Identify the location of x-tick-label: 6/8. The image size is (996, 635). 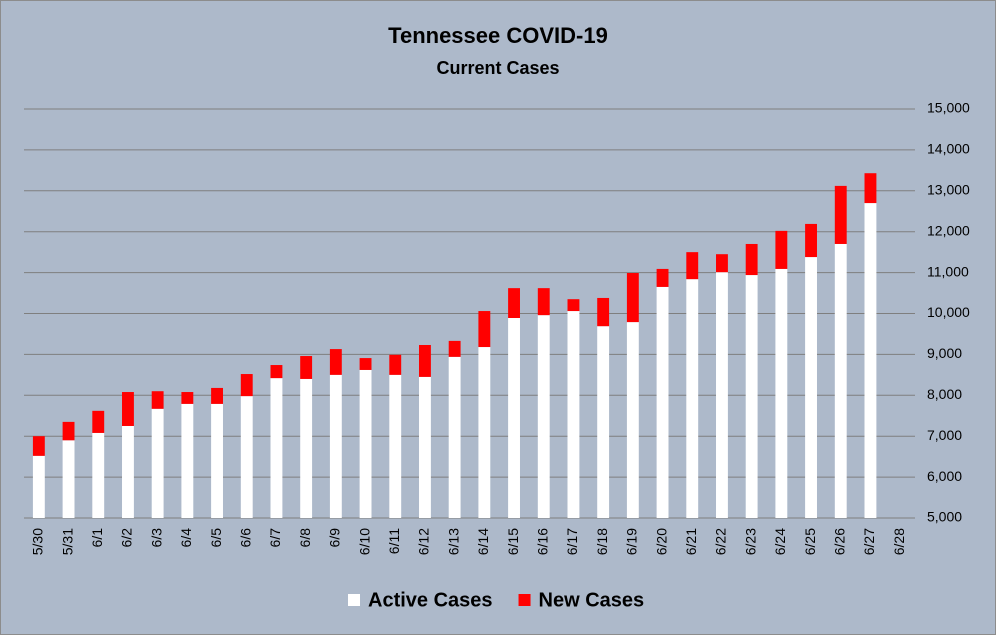
(305, 538).